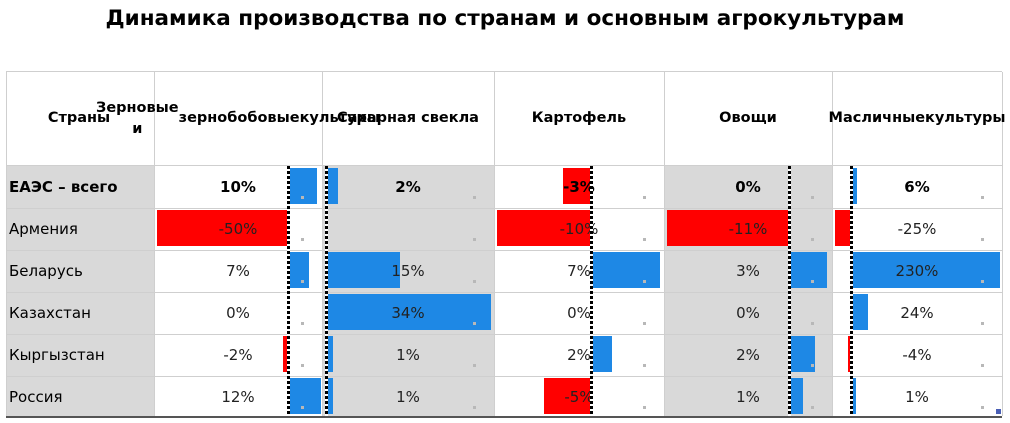  I want to click on data-cell: 34%, so click(408, 313).